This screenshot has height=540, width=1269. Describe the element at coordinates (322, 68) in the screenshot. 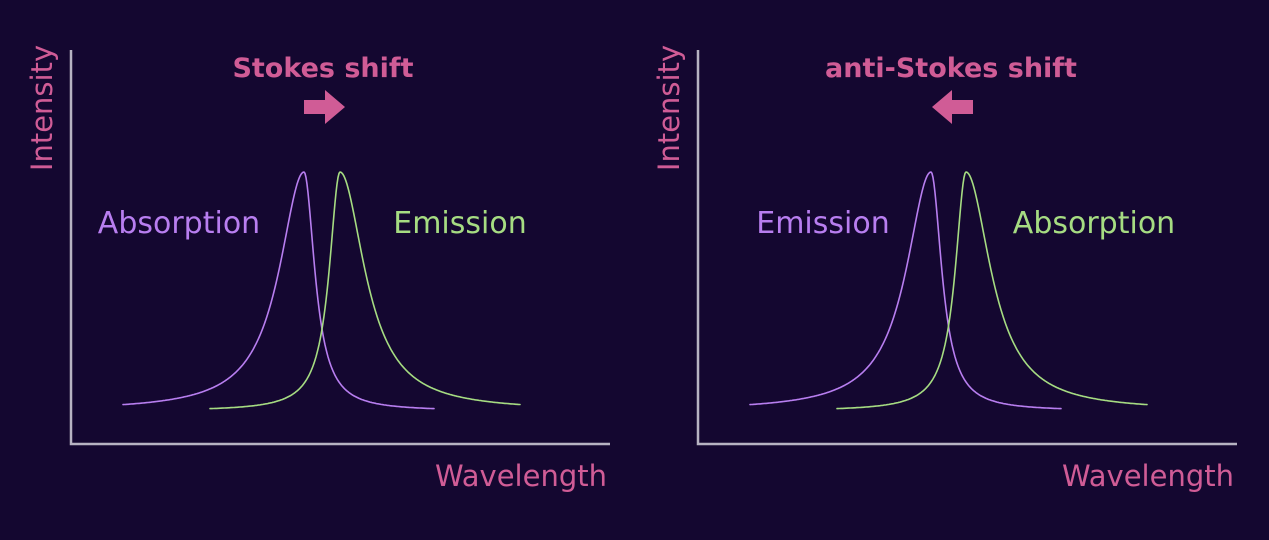

I see `shift-label: Stokes shift` at that location.